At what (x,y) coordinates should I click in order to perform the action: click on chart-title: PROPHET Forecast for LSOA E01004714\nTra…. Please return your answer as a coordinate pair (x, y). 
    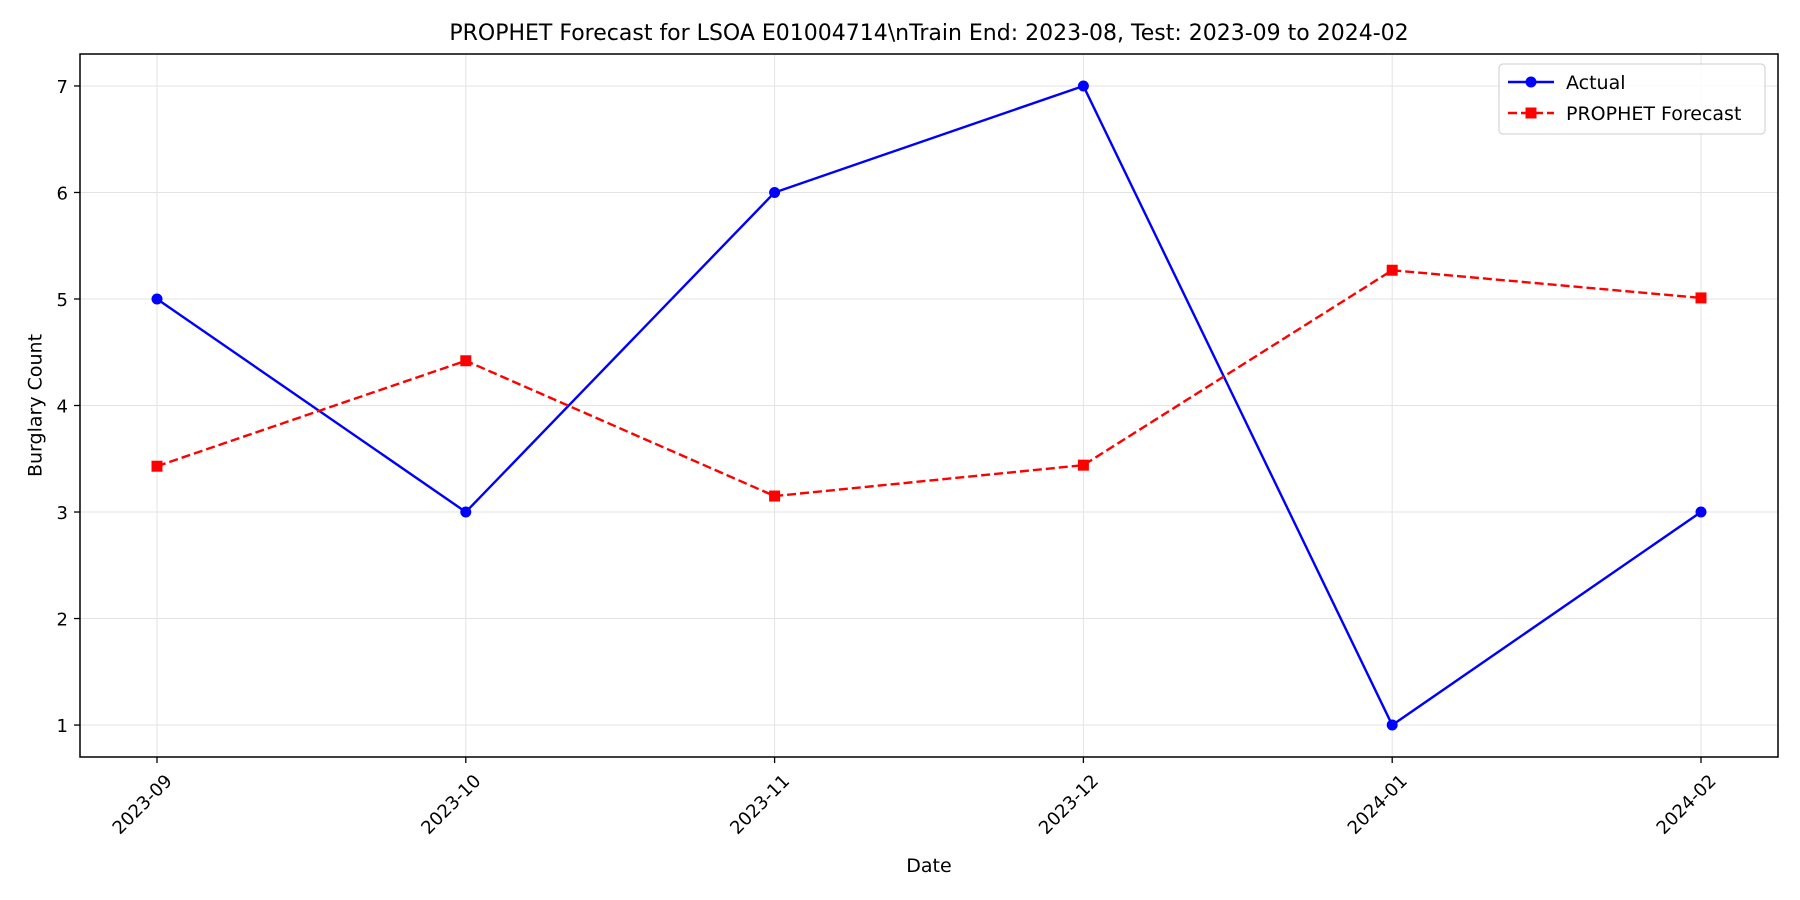
    Looking at the image, I should click on (928, 33).